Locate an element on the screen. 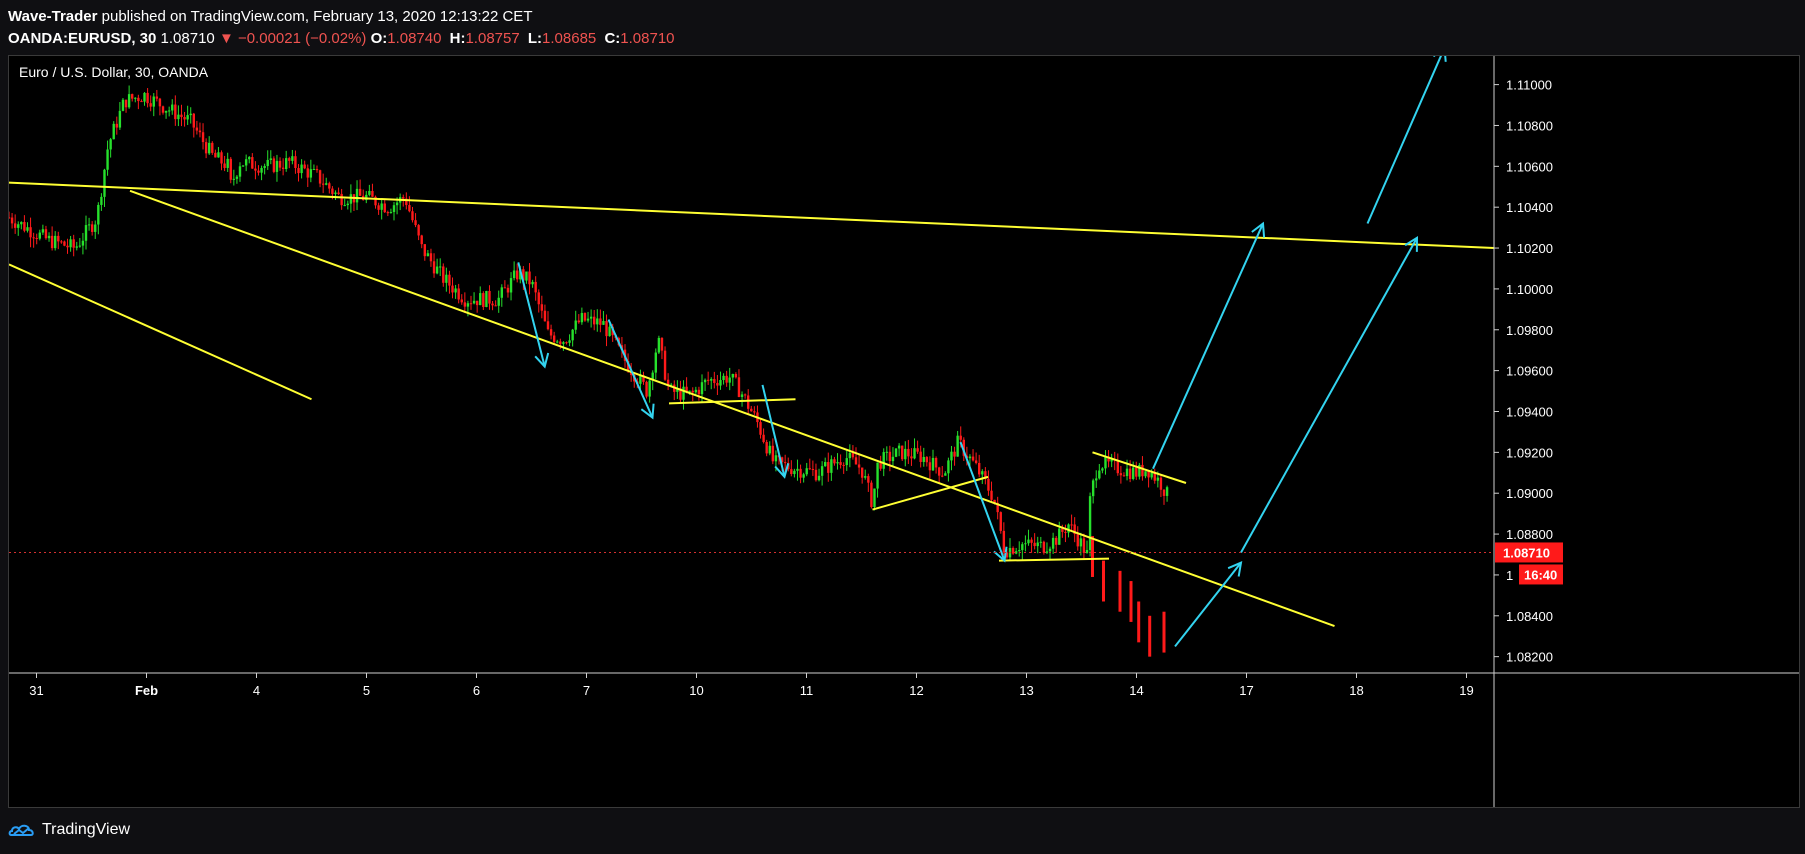 This screenshot has width=1805, height=854. author-link: Wave-Trader is located at coordinates (53, 16).